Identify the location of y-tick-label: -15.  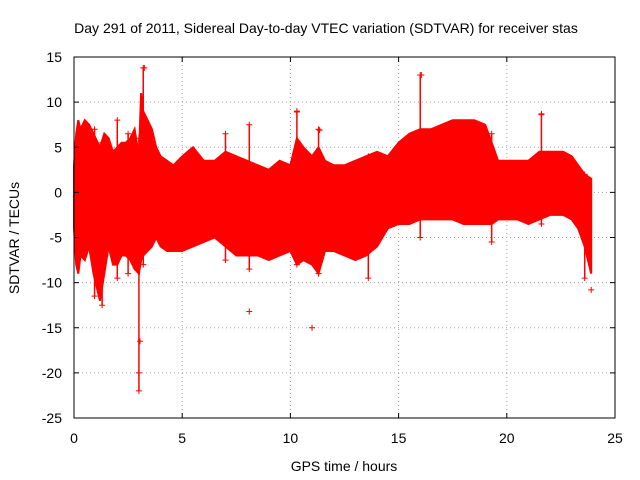
(52, 328).